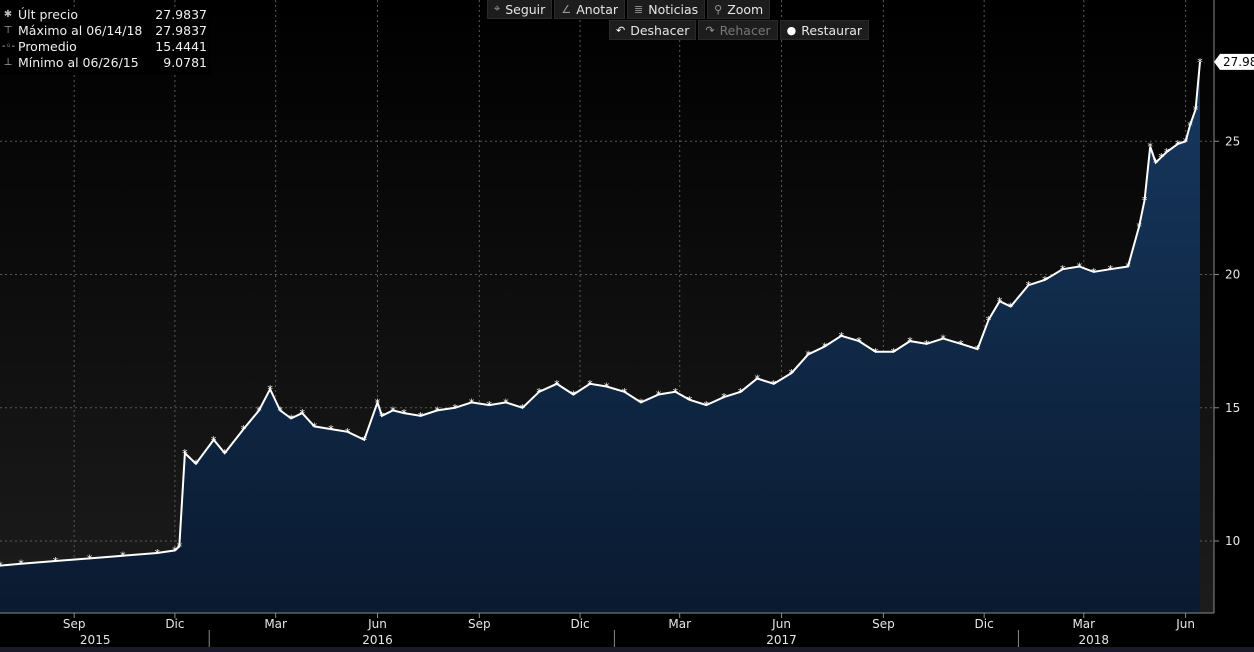 This screenshot has width=1254, height=652. I want to click on news-button: ≣ Noticias, so click(666, 9).